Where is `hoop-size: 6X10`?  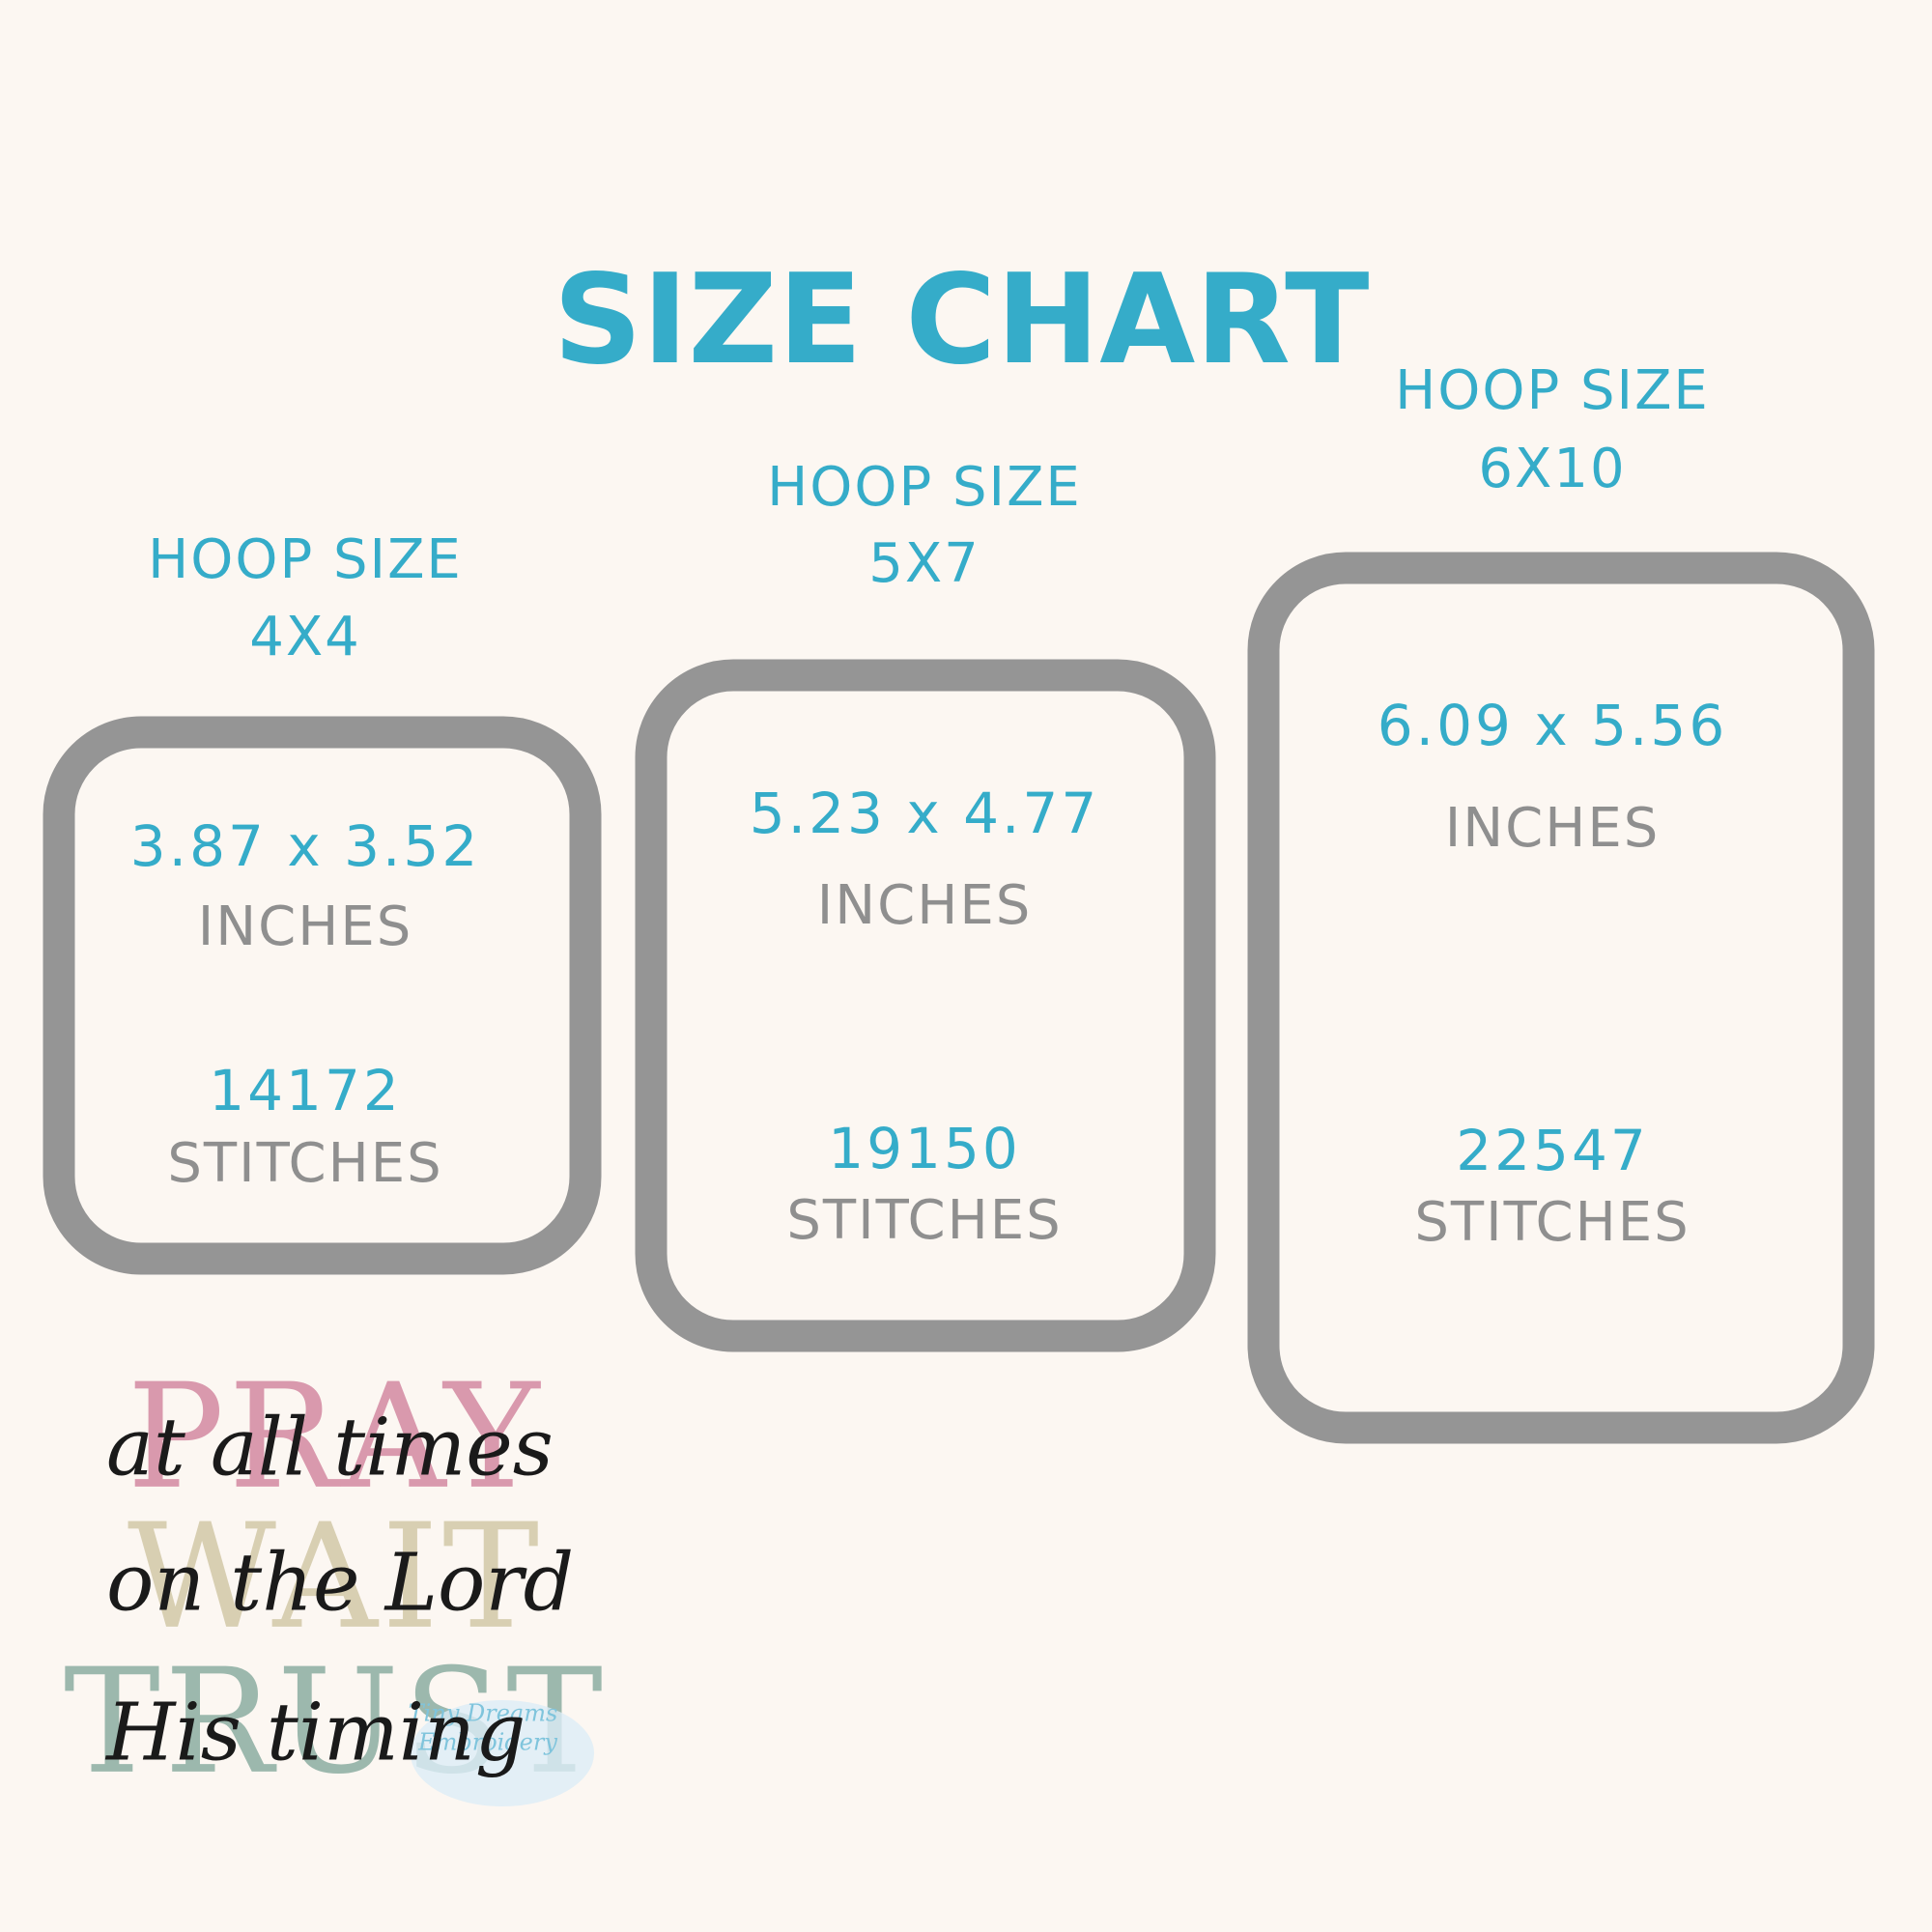 hoop-size: 6X10 is located at coordinates (1552, 469).